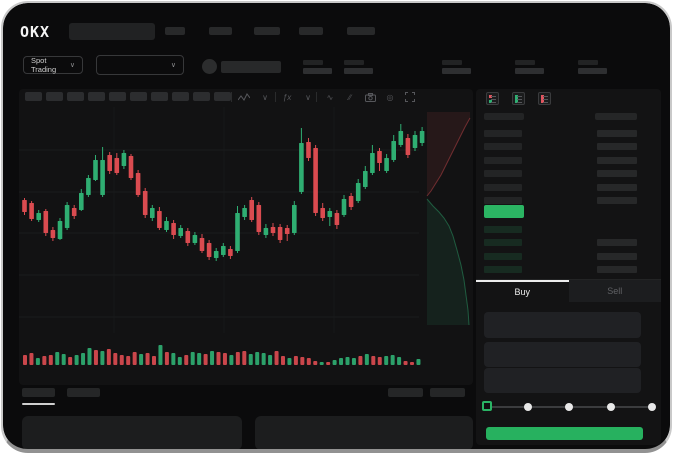 The width and height of the screenshot is (673, 453). What do you see at coordinates (614, 291) in the screenshot?
I see `tab-sell: Sell` at bounding box center [614, 291].